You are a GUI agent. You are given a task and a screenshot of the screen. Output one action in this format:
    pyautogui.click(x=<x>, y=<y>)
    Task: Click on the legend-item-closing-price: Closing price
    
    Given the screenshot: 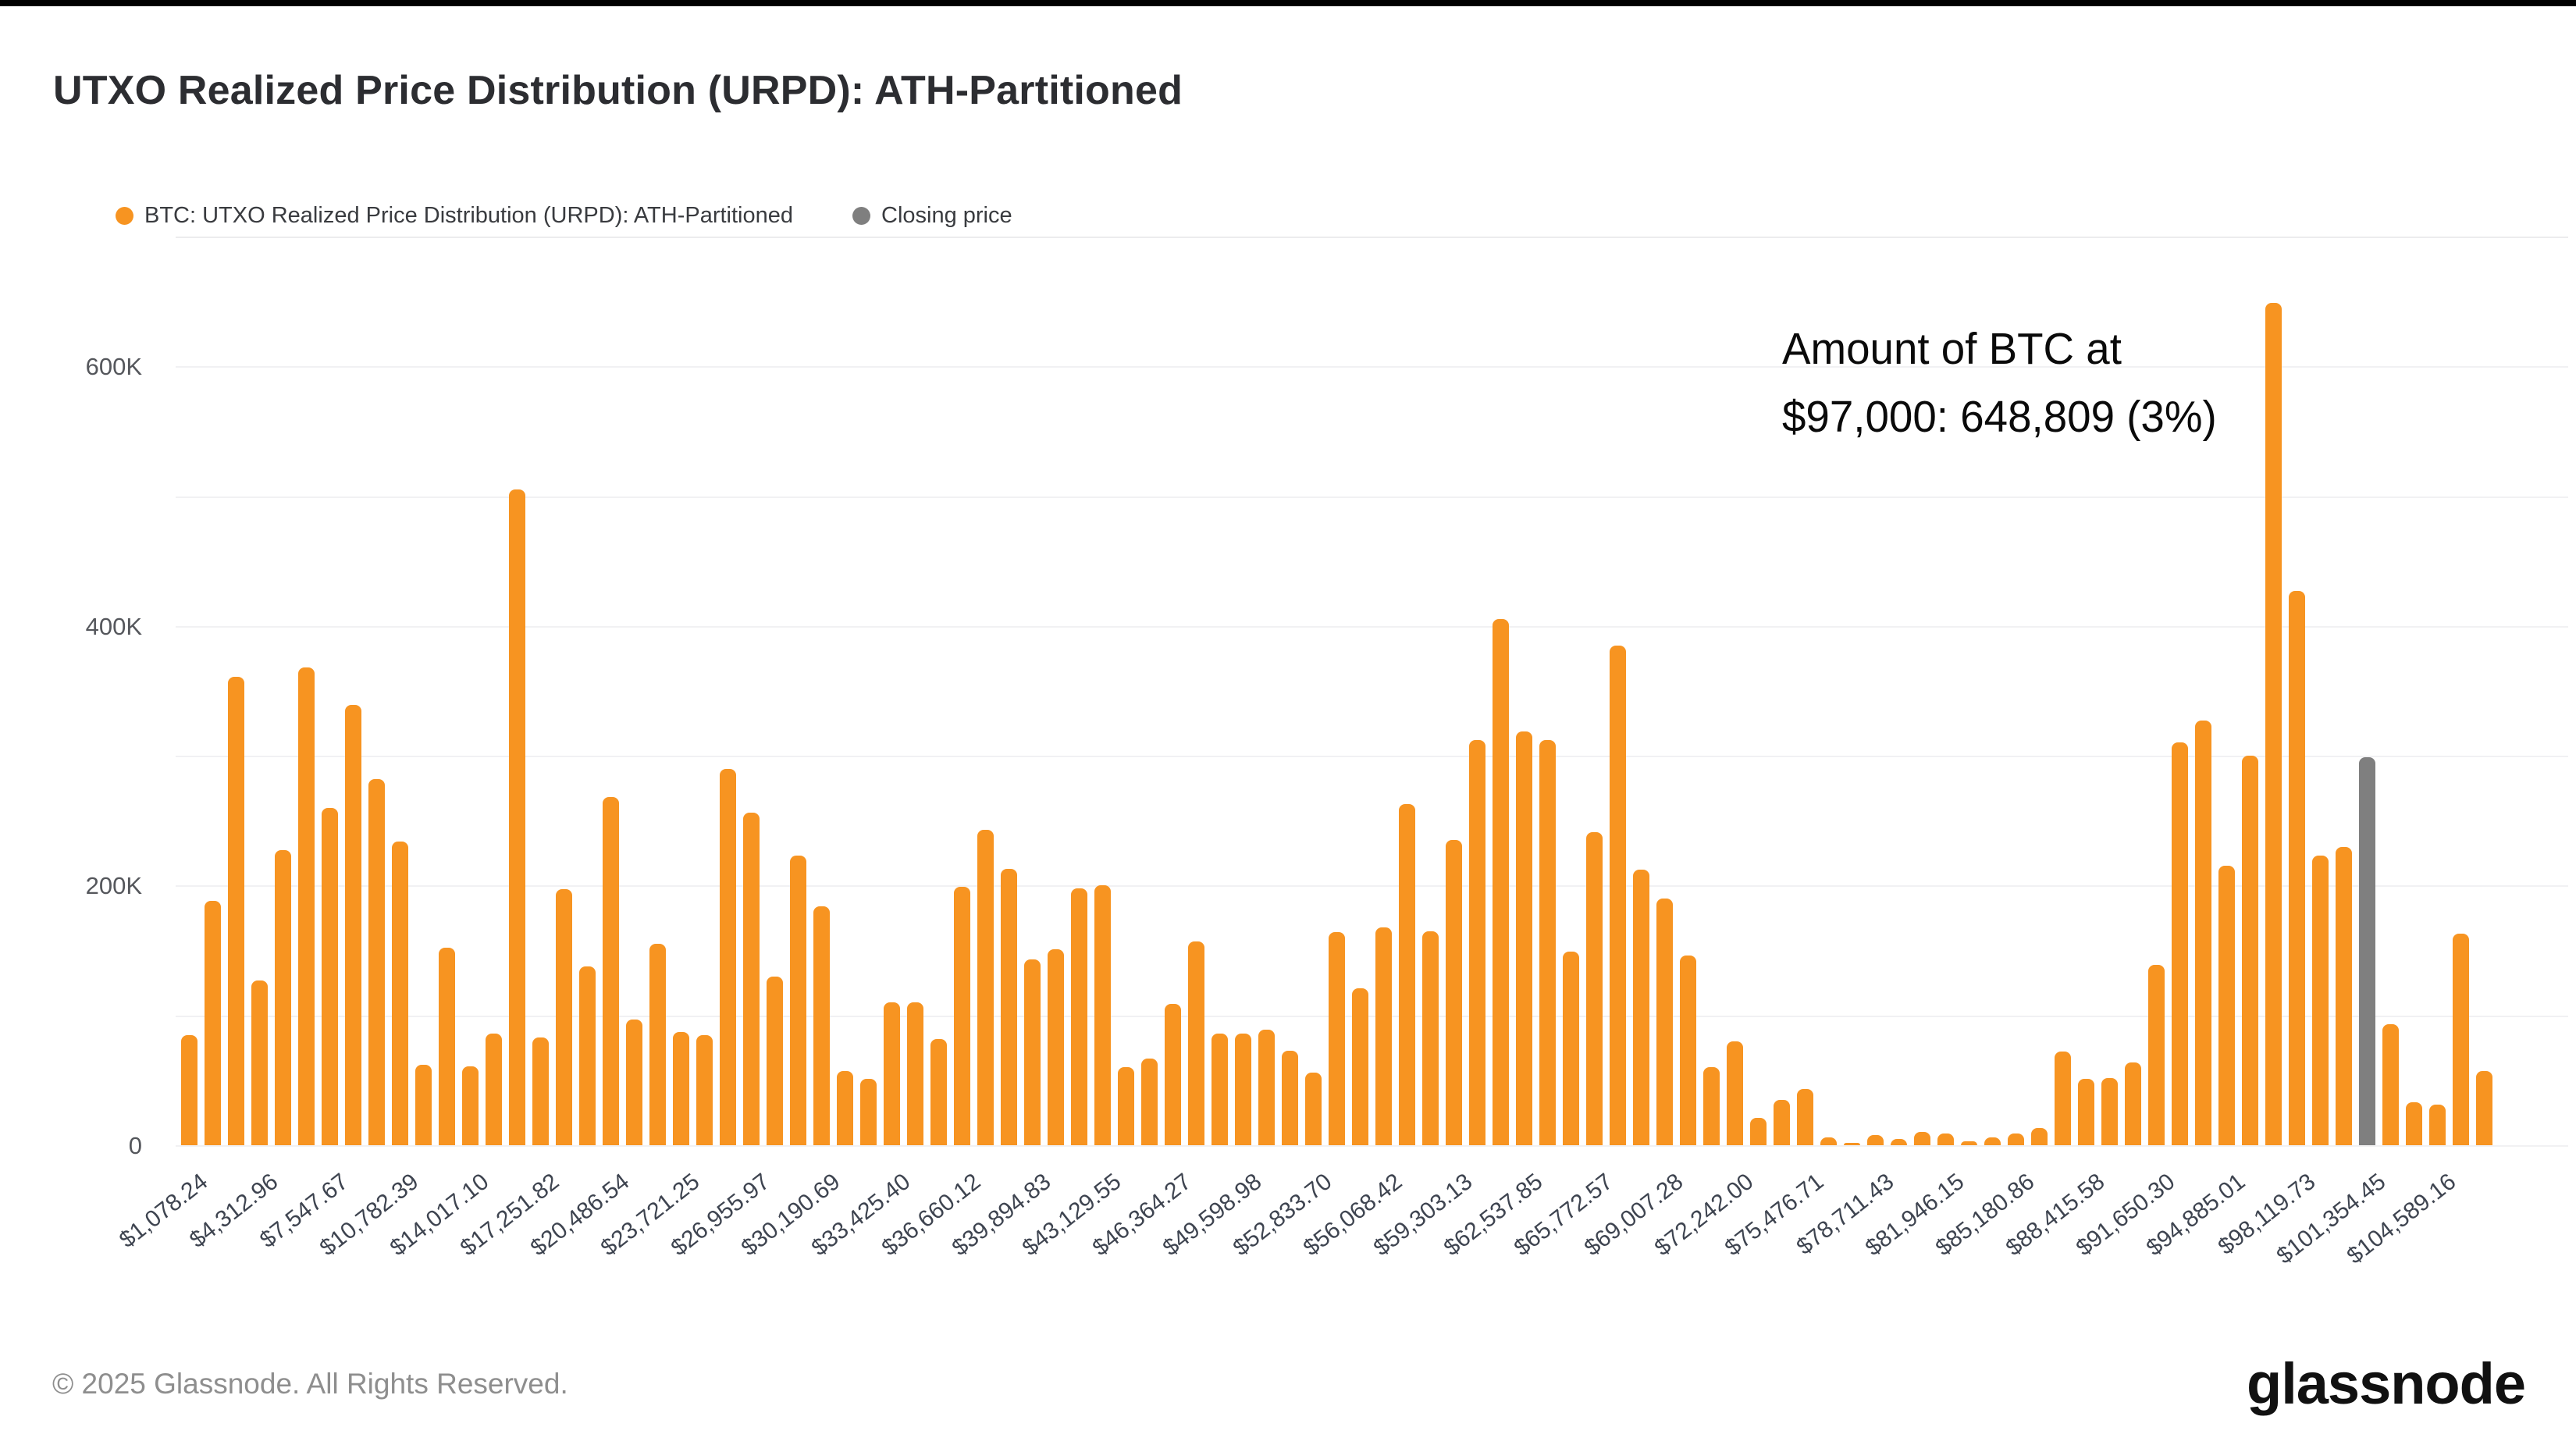 What is the action you would take?
    pyautogui.click(x=932, y=216)
    